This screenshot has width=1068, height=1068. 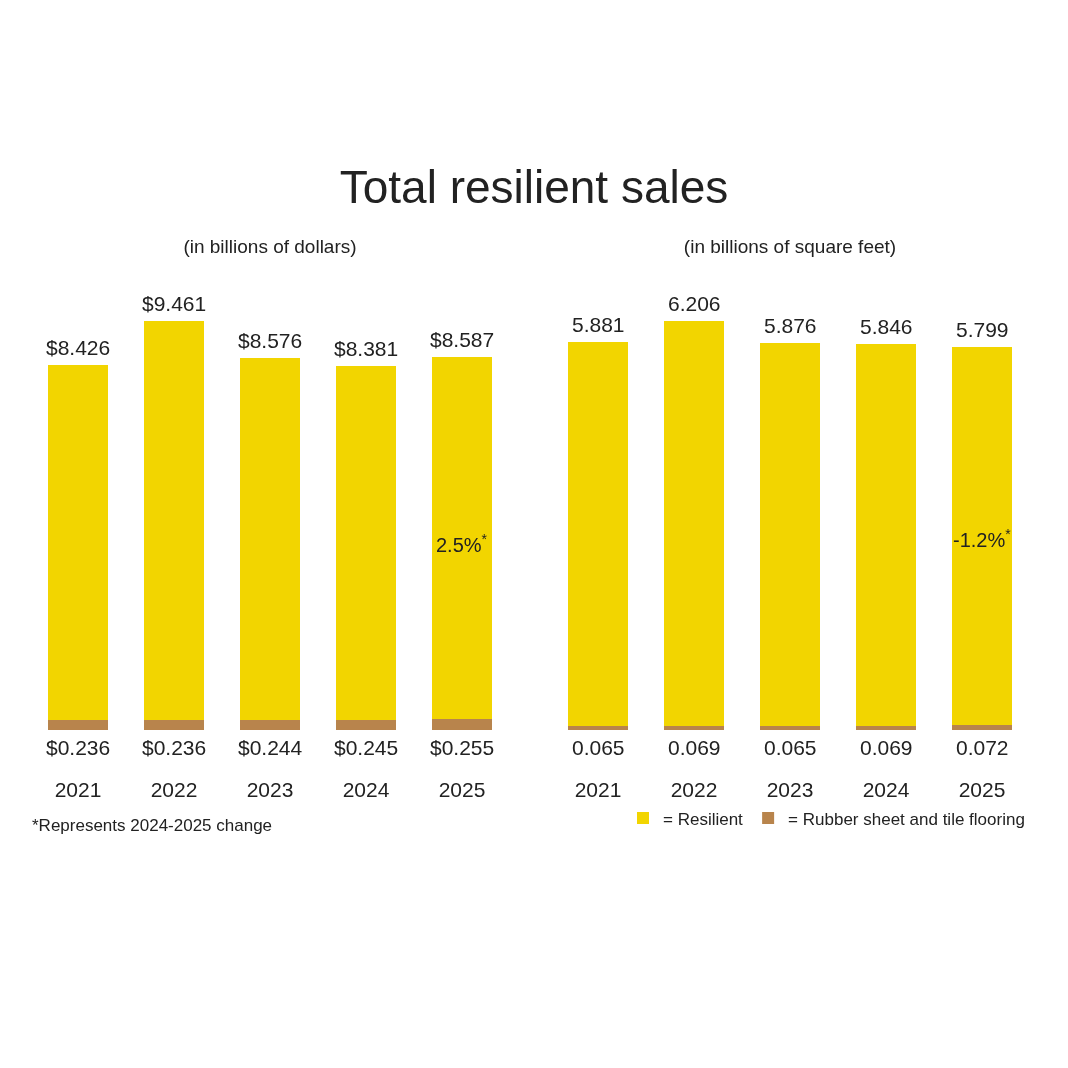 What do you see at coordinates (366, 747) in the screenshot?
I see `data-label: $0.245` at bounding box center [366, 747].